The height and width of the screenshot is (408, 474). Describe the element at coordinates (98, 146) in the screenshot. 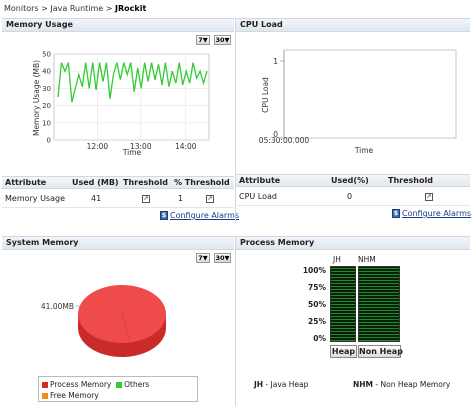

I see `memory-x-tick-label: 12:00` at that location.